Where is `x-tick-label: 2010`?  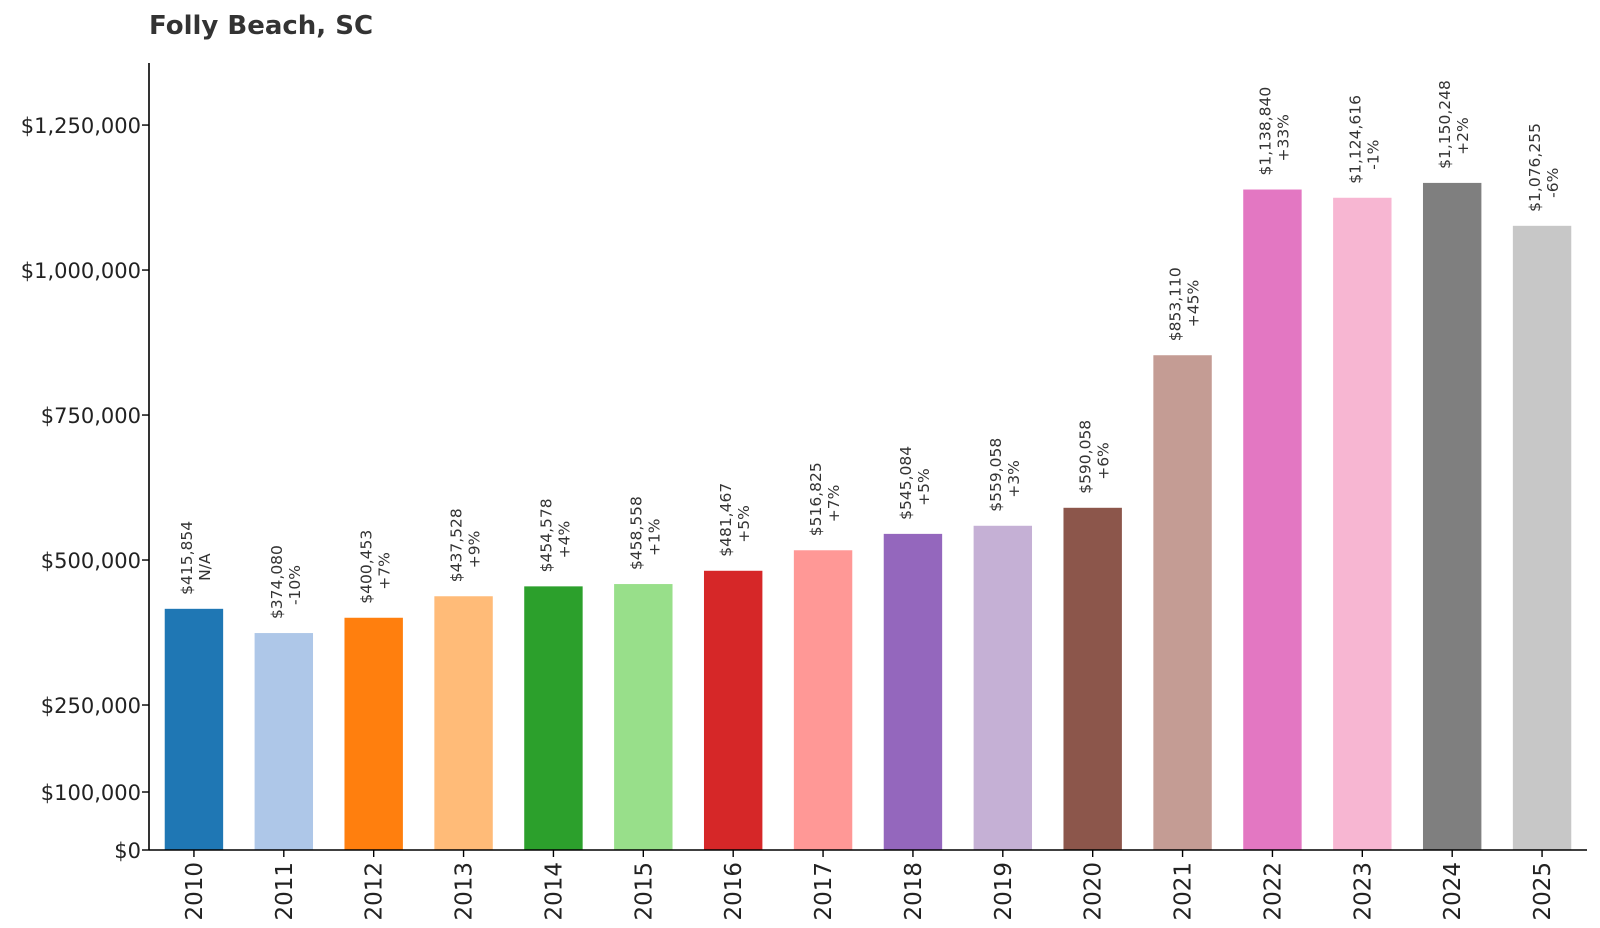 x-tick-label: 2010 is located at coordinates (195, 891).